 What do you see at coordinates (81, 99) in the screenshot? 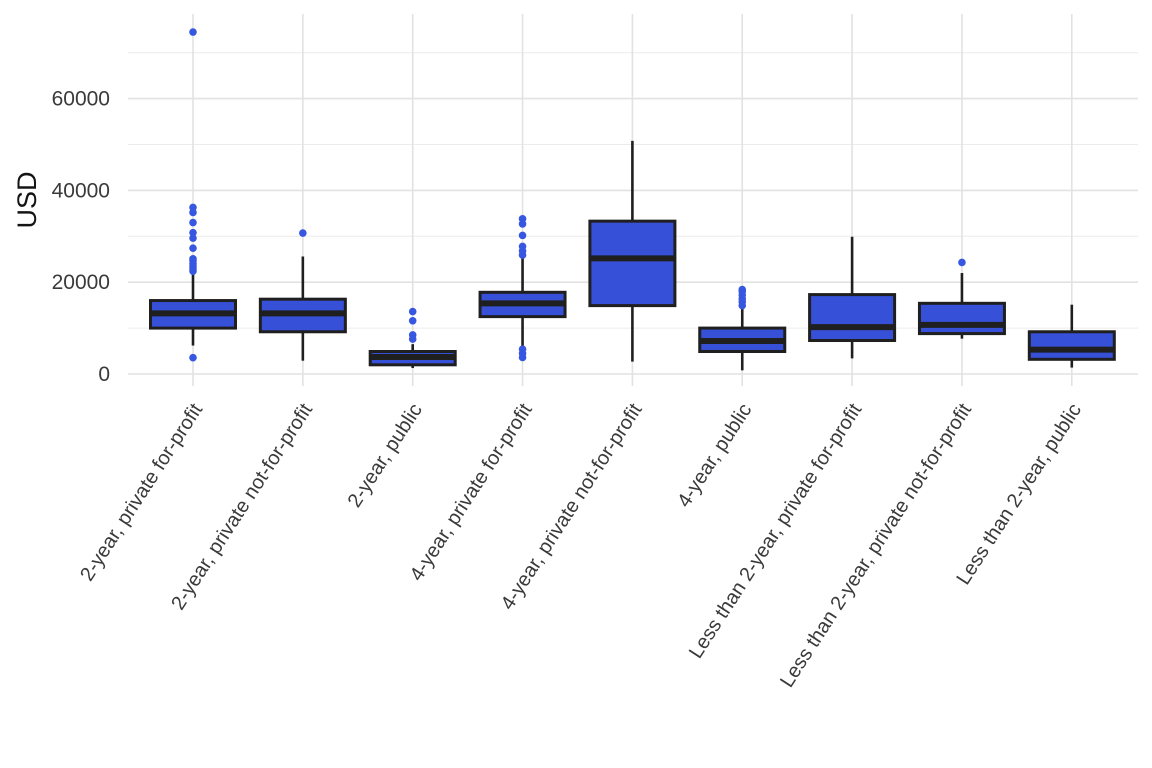
I see `y-tick-label: 60000` at bounding box center [81, 99].